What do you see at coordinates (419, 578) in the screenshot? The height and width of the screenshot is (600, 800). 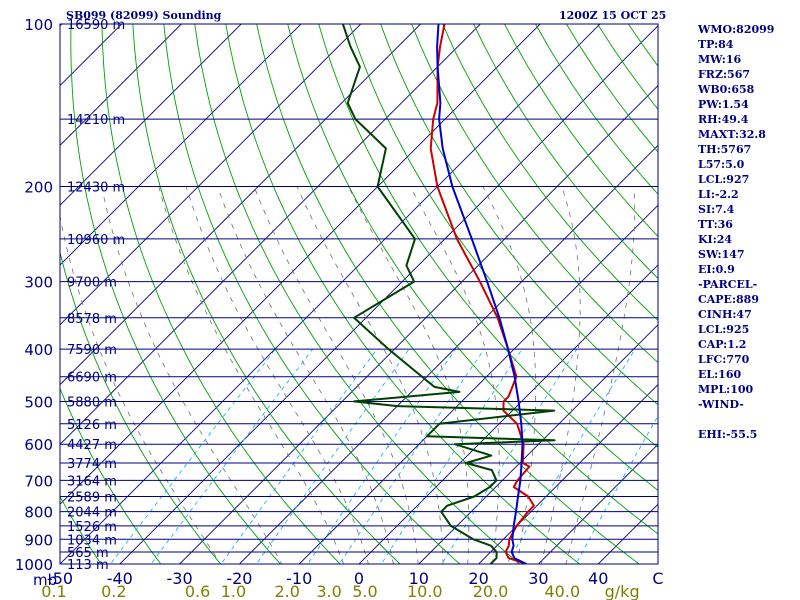 I see `temperature-tick-label: 10` at bounding box center [419, 578].